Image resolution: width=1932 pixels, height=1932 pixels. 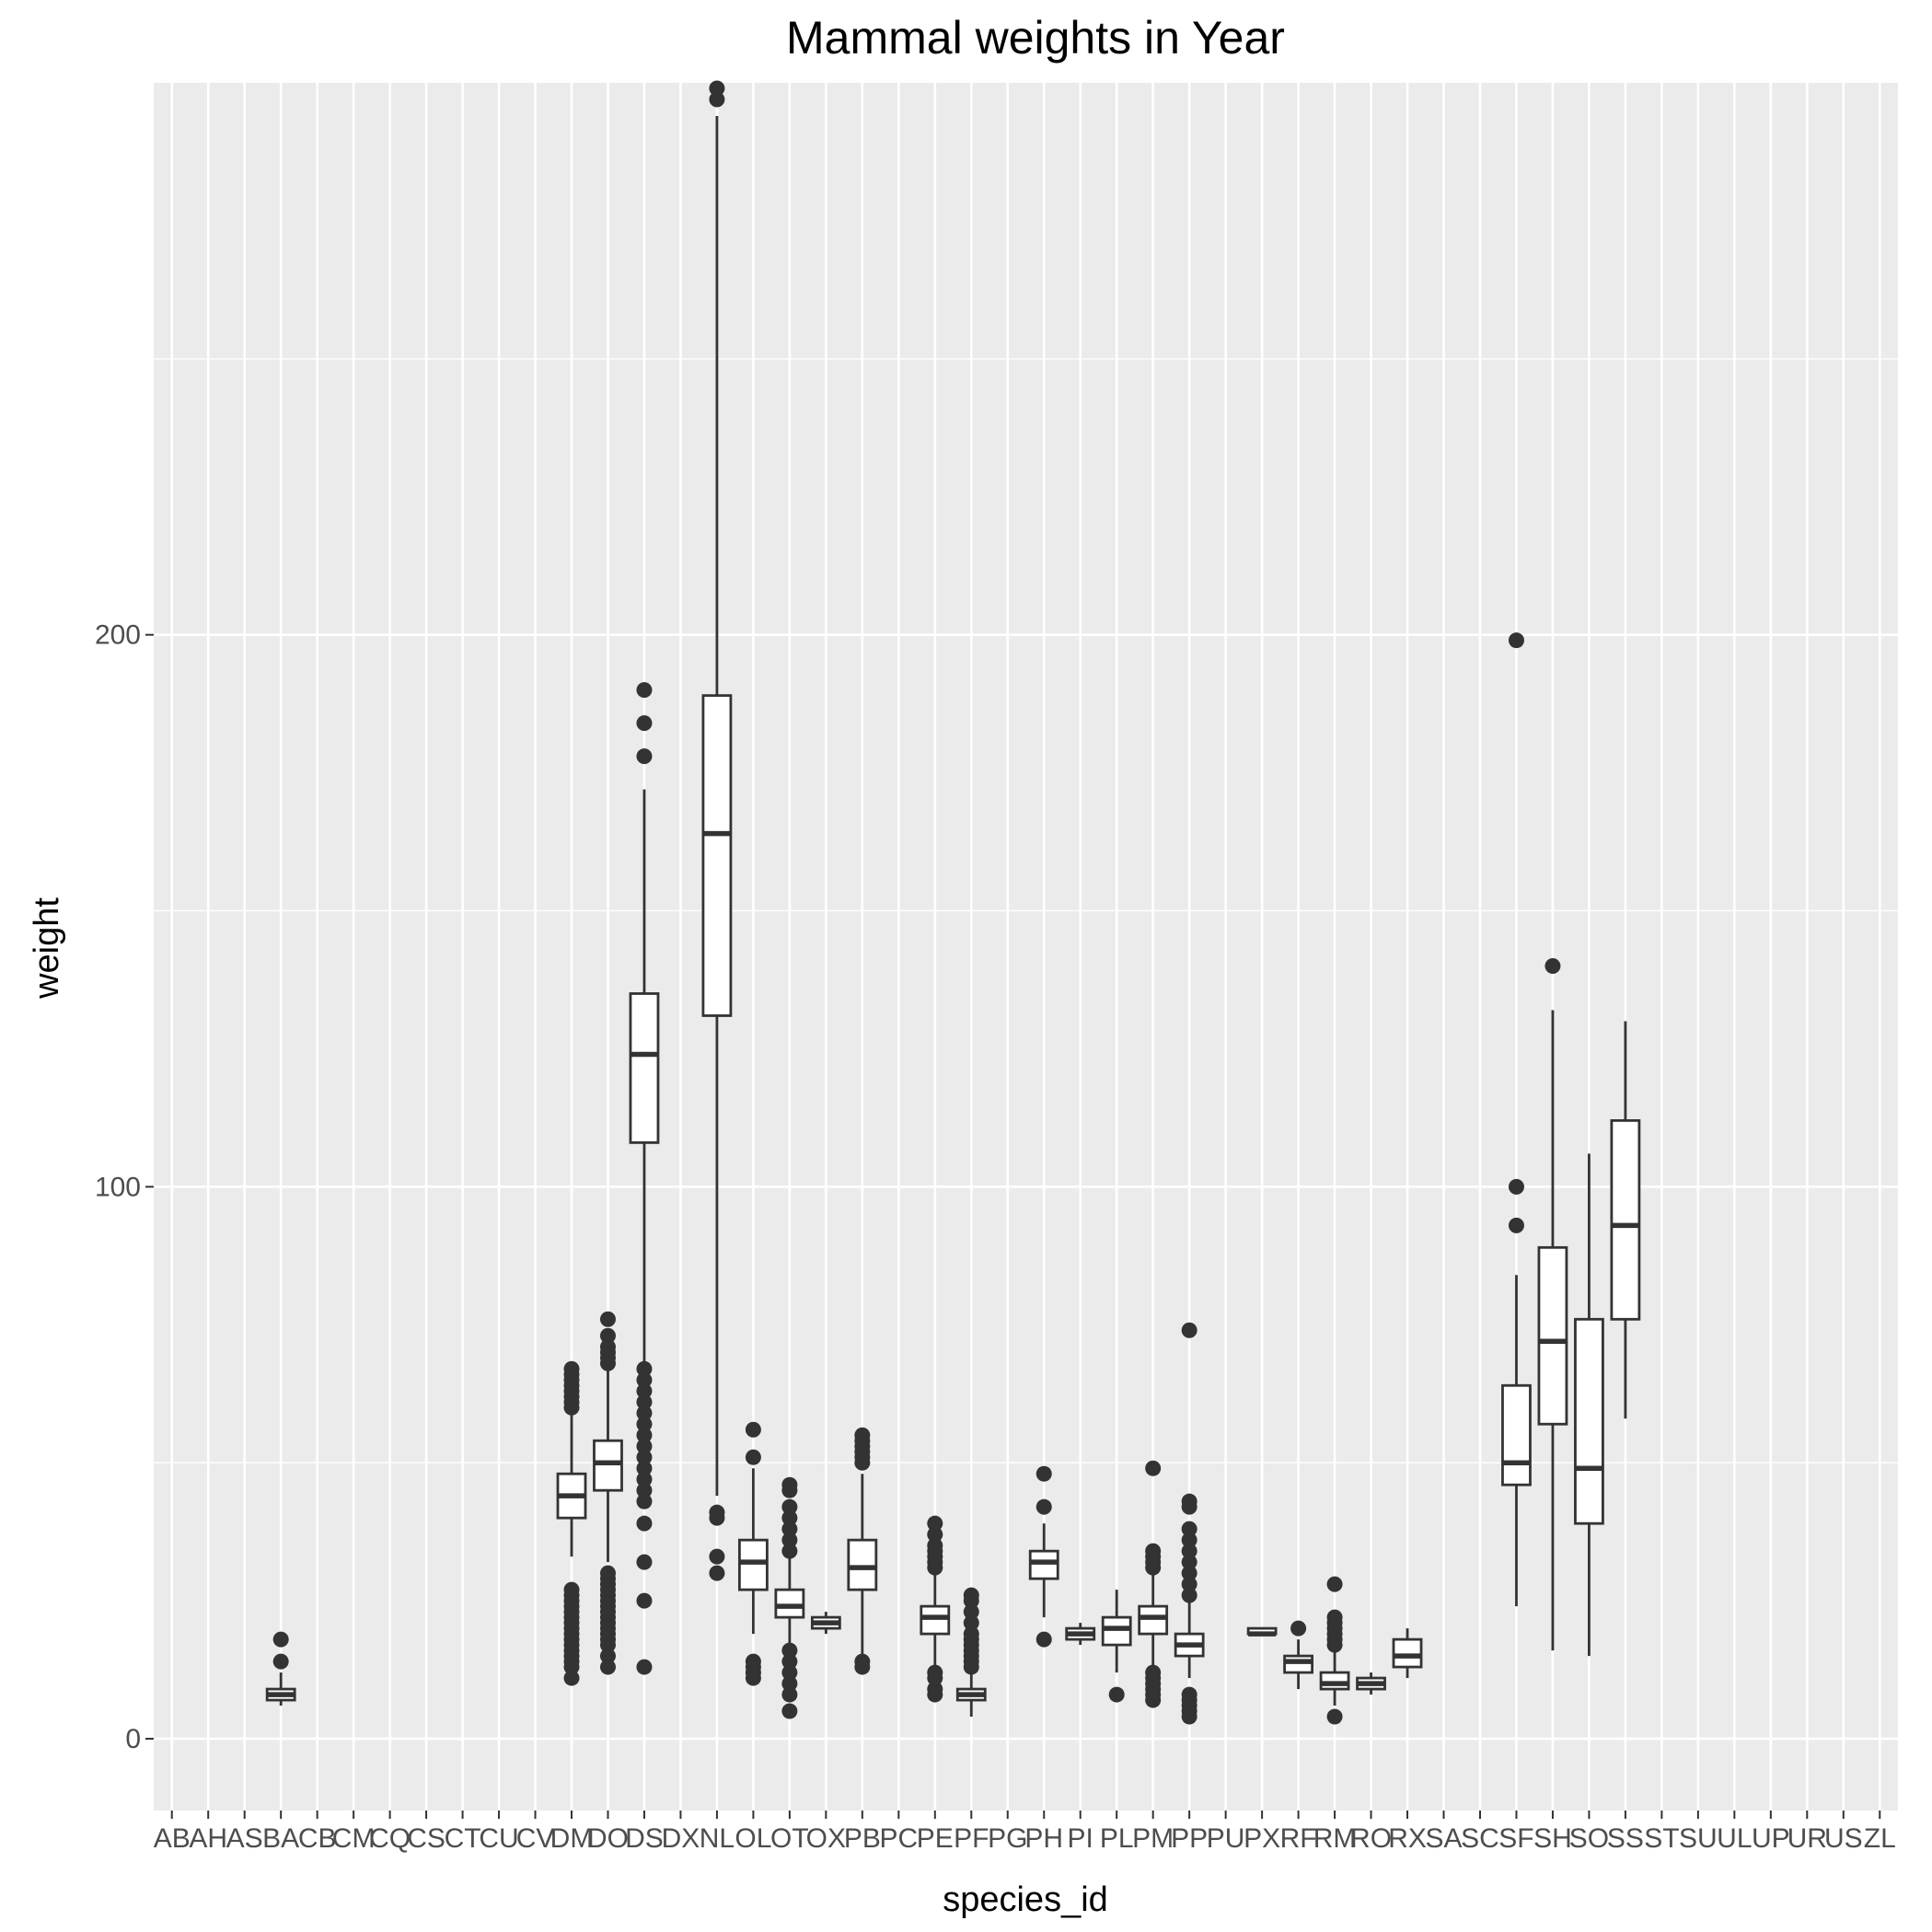 I want to click on x-tick-label: PE, so click(x=936, y=1839).